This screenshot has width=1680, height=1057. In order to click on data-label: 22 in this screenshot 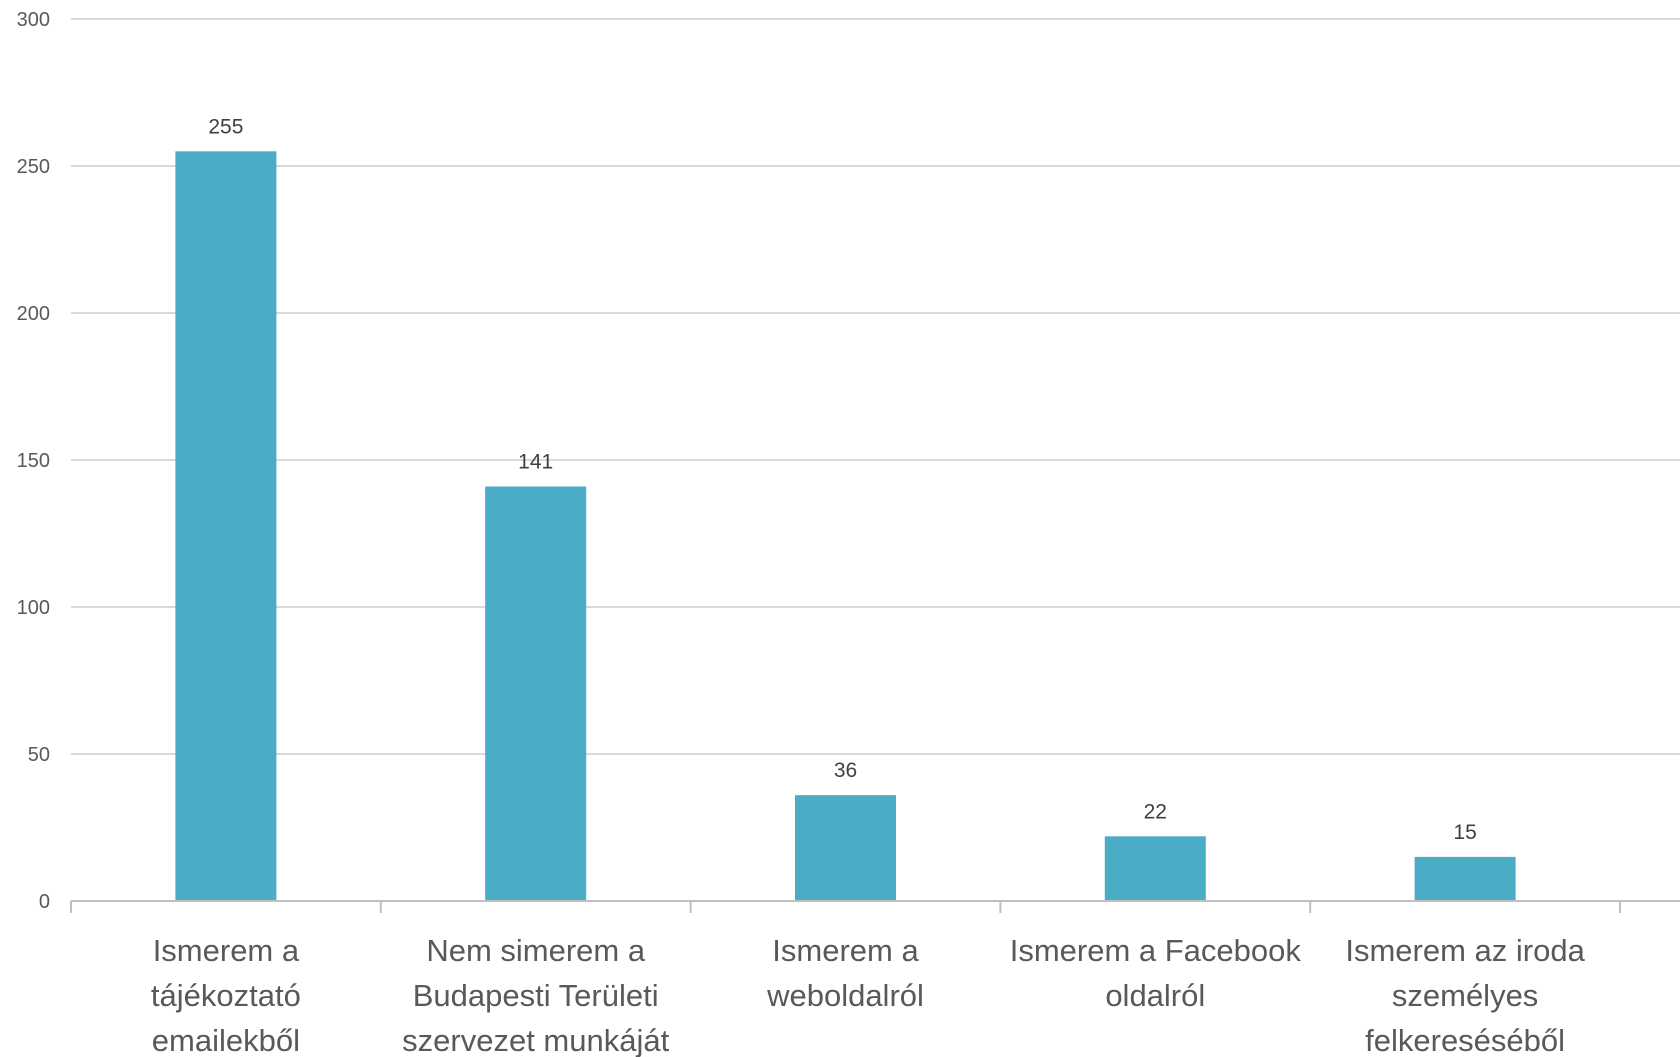, I will do `click(1155, 811)`.